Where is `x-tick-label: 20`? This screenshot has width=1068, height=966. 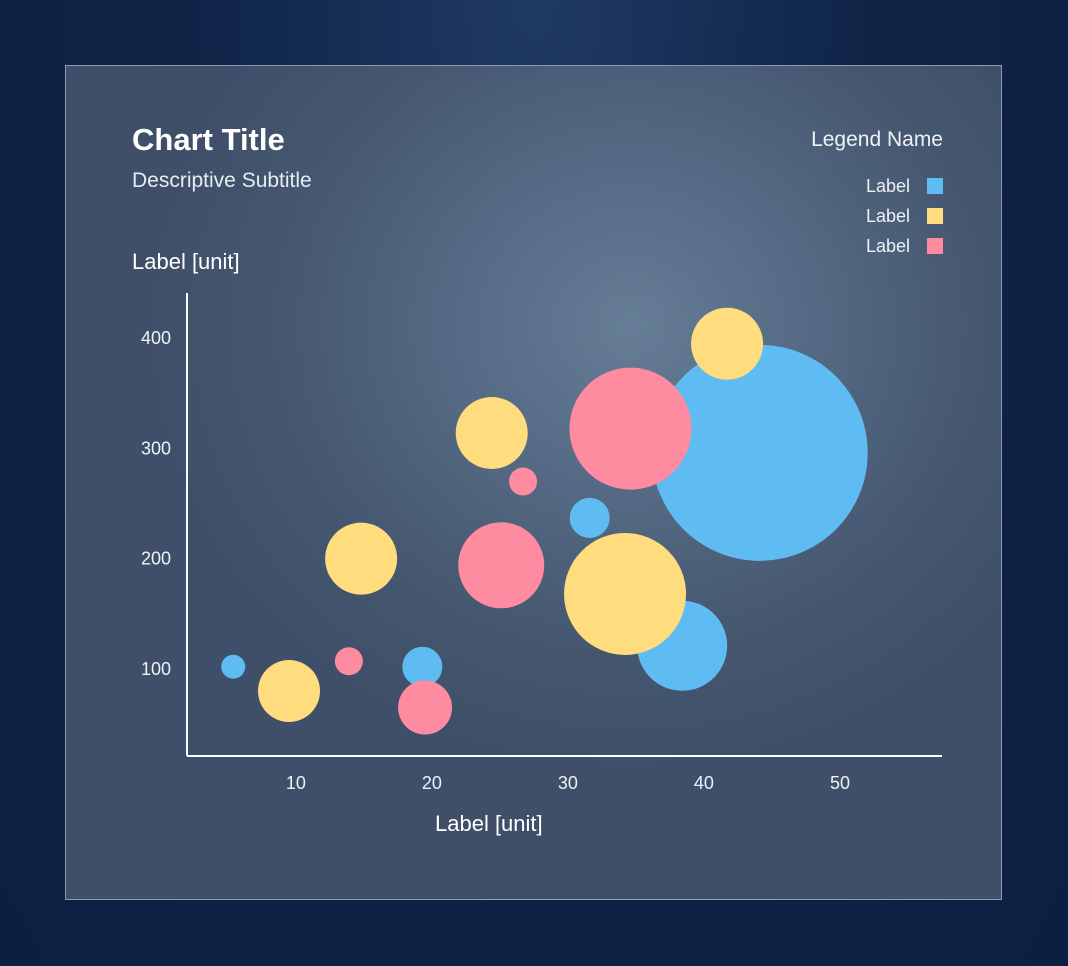 x-tick-label: 20 is located at coordinates (432, 783).